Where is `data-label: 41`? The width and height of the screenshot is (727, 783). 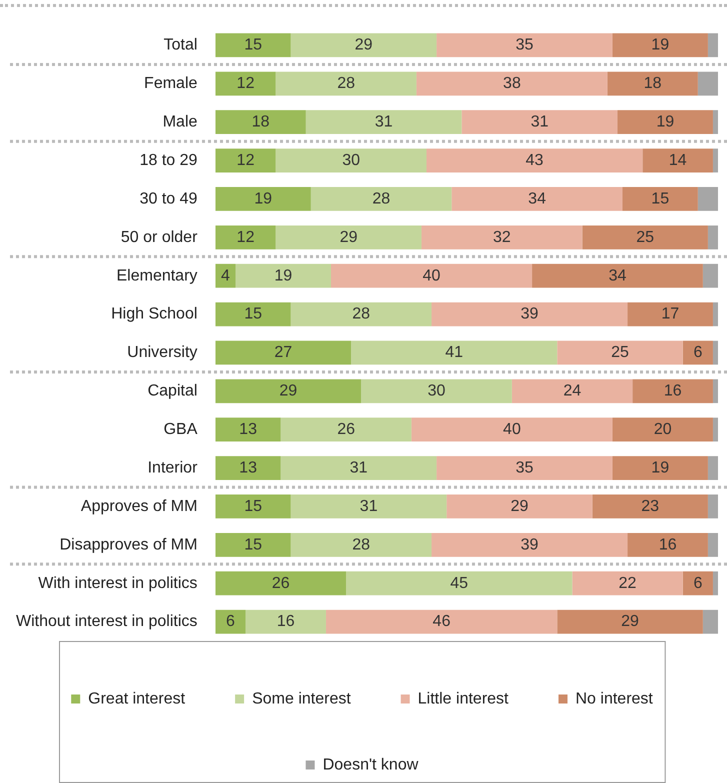 data-label: 41 is located at coordinates (454, 353).